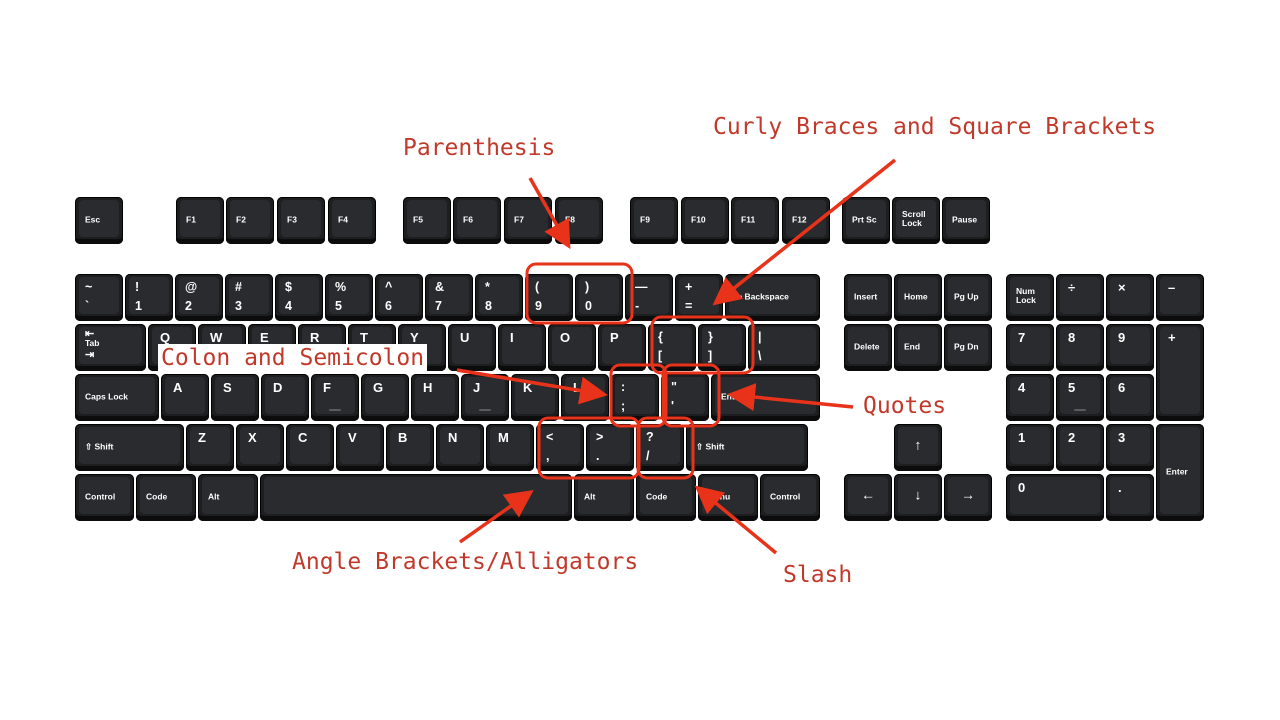 This screenshot has width=1280, height=720. I want to click on key-period-top: >, so click(600, 437).